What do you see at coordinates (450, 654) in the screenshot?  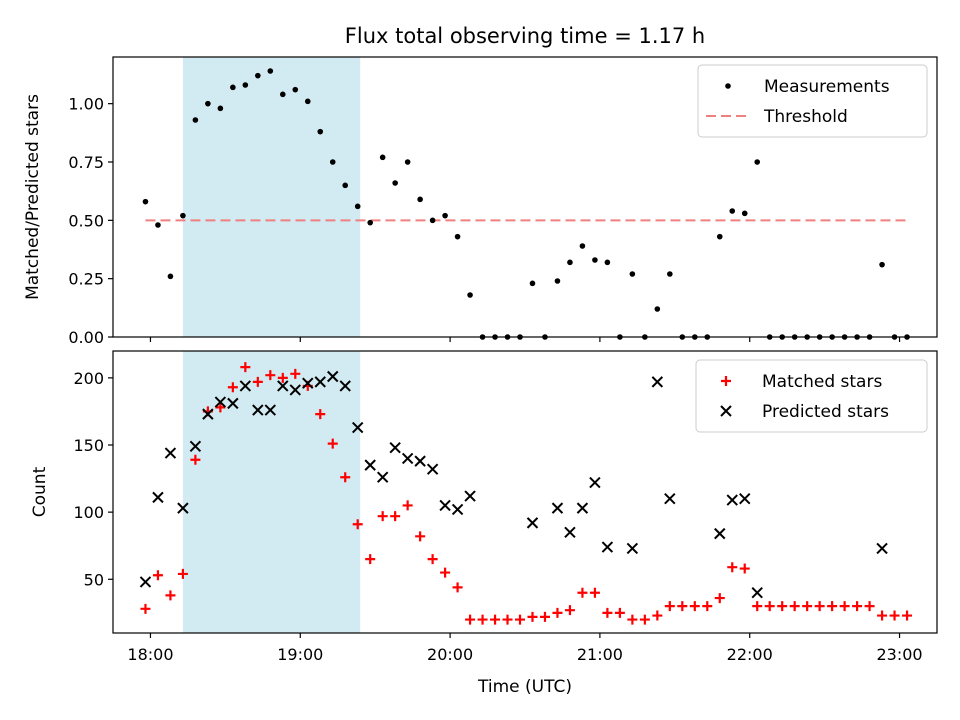 I see `x-tick-label: 20:00` at bounding box center [450, 654].